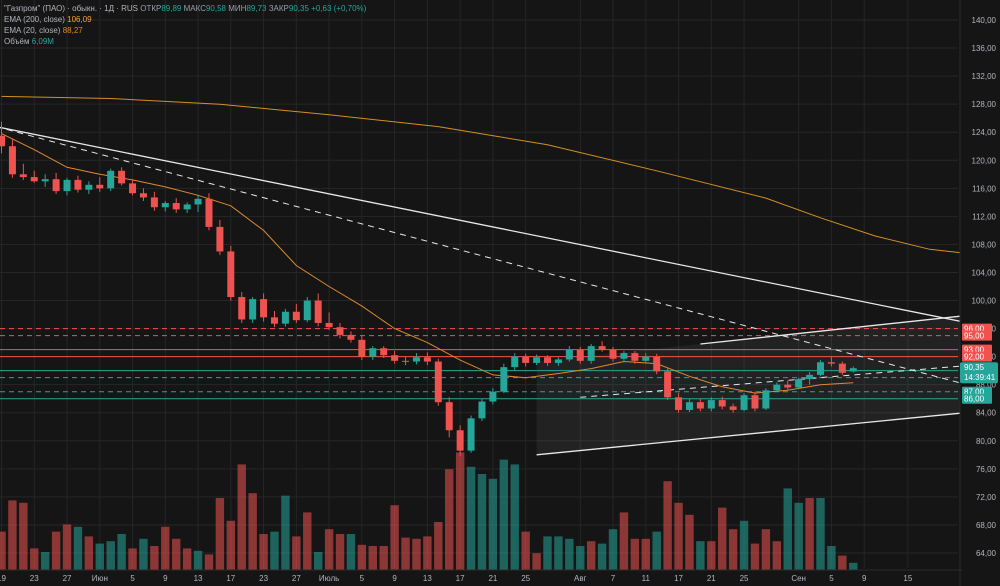 The height and width of the screenshot is (586, 1000). What do you see at coordinates (71, 8) in the screenshot?
I see `legend-symbol: "Газпром" (ПАО) · обыкн. · 1Д · RUS` at bounding box center [71, 8].